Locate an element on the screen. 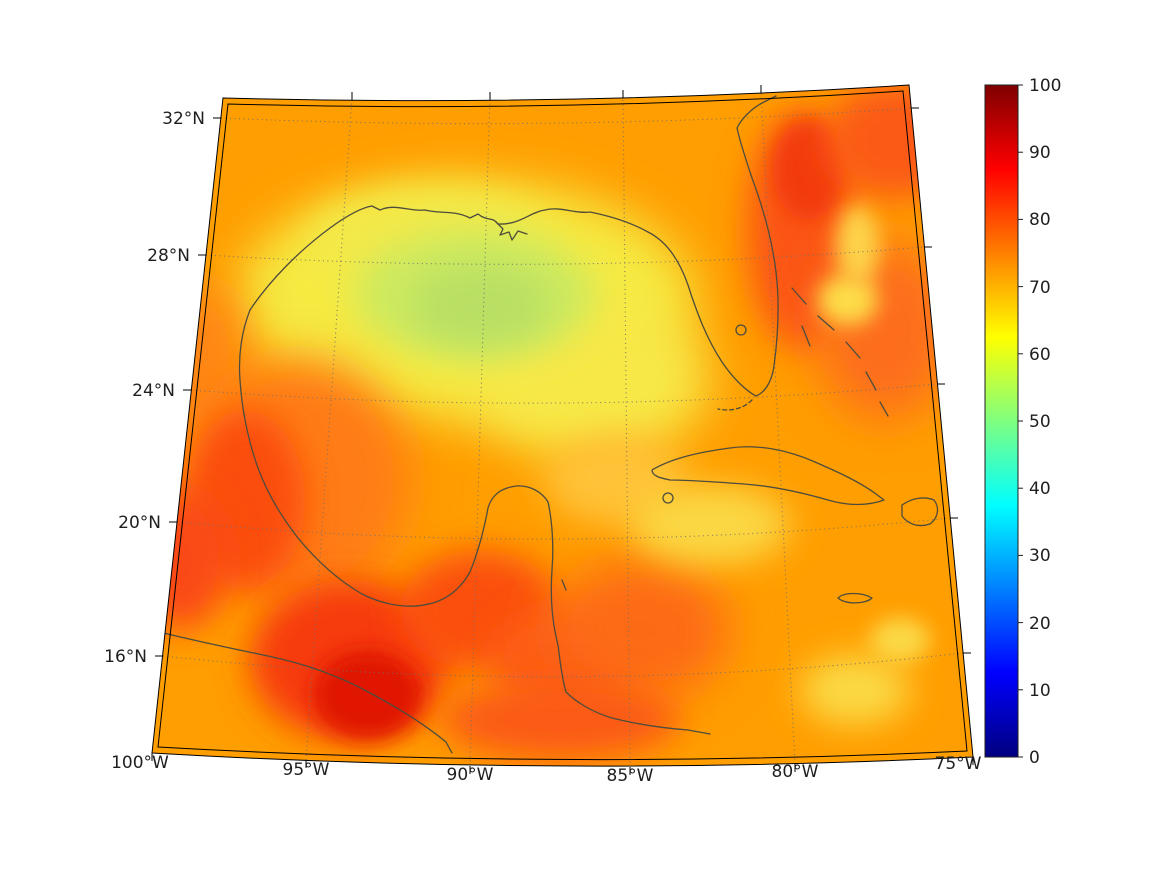 The height and width of the screenshot is (875, 1167). gridline-lon-95w is located at coordinates (329, 428).